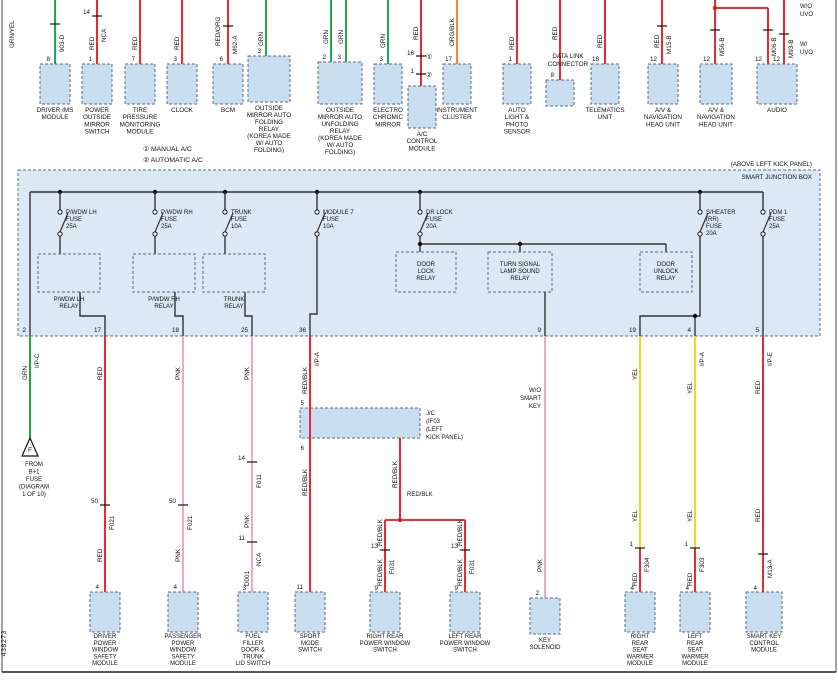 The height and width of the screenshot is (681, 838). I want to click on note-automatic-ac: ②, so click(429, 75).